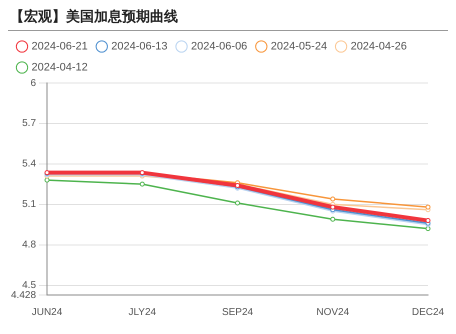 The image size is (456, 334). Describe the element at coordinates (60, 68) in the screenshot. I see `legend-label: 2024-04-12` at that location.